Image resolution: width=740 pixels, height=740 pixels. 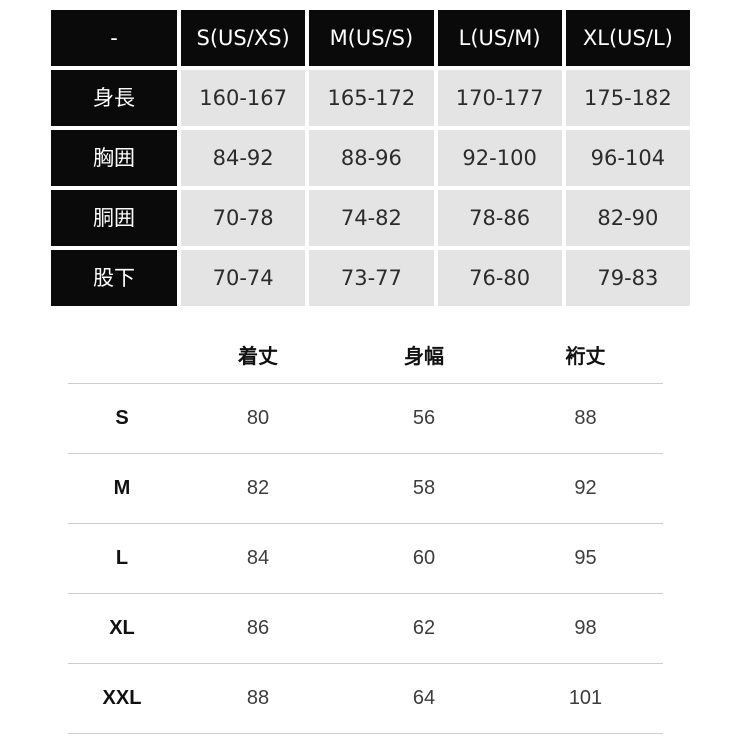 I want to click on measure-value: 60, so click(x=424, y=558).